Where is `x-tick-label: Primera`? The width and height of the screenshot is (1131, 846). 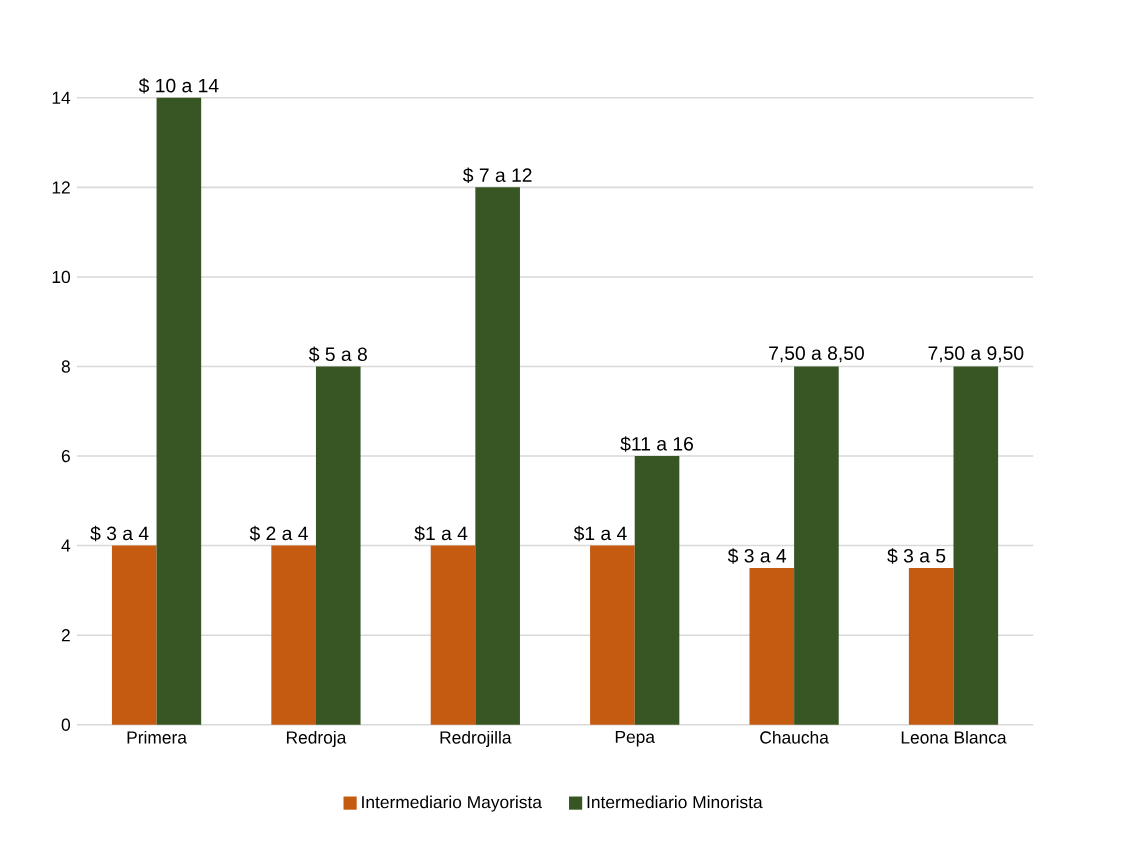
x-tick-label: Primera is located at coordinates (157, 737).